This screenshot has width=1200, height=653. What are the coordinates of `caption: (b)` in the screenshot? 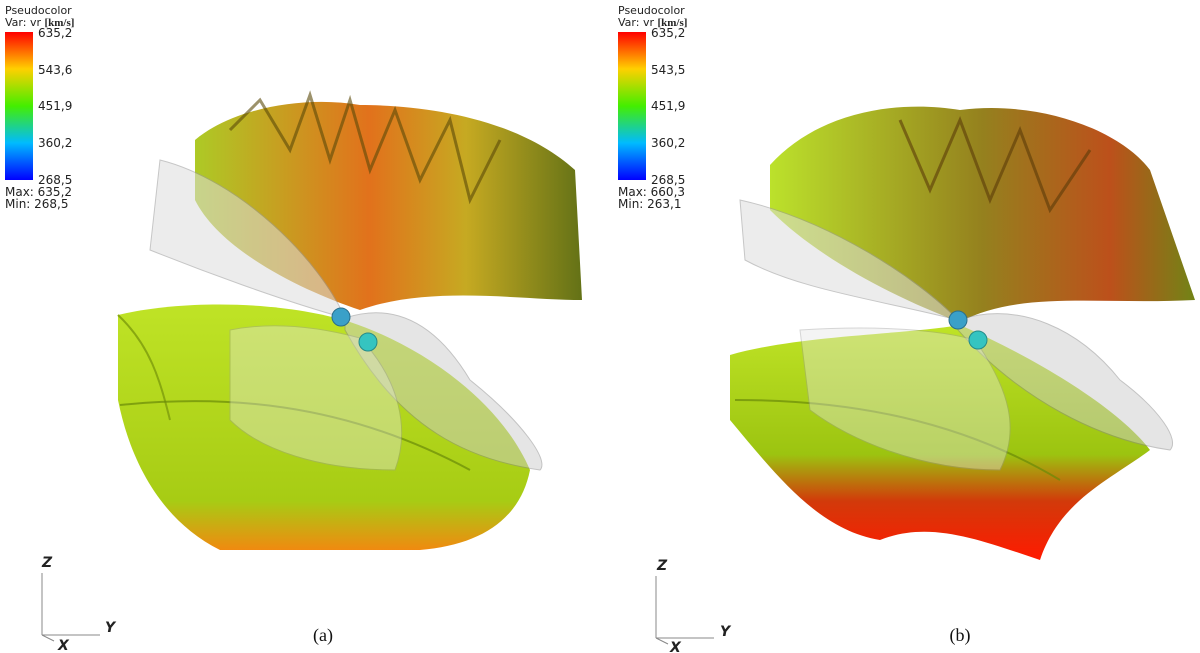 It's located at (960, 635).